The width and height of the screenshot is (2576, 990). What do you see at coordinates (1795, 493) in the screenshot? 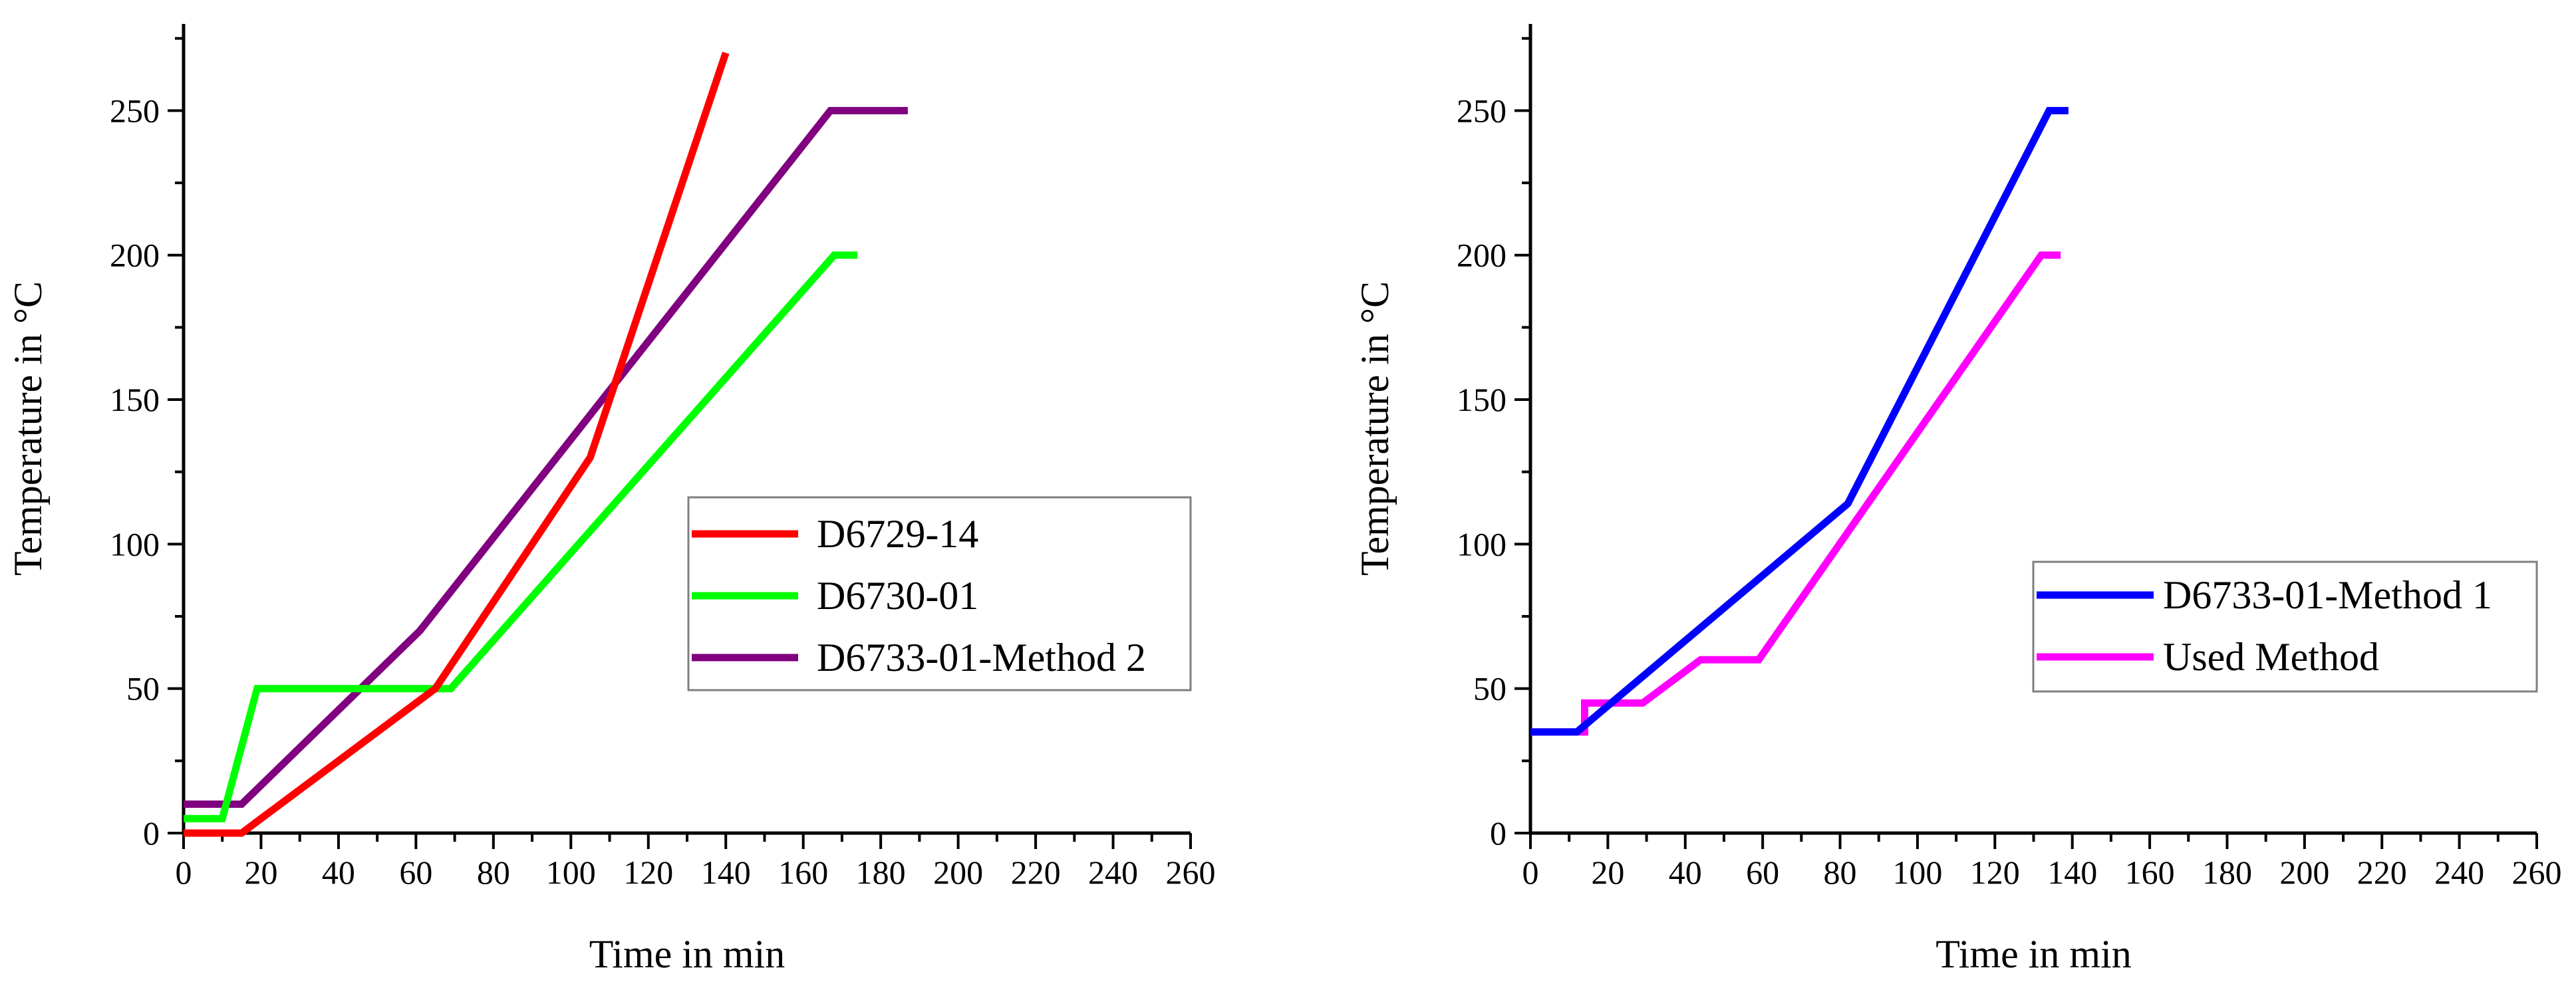
I see `series-line-used-method` at bounding box center [1795, 493].